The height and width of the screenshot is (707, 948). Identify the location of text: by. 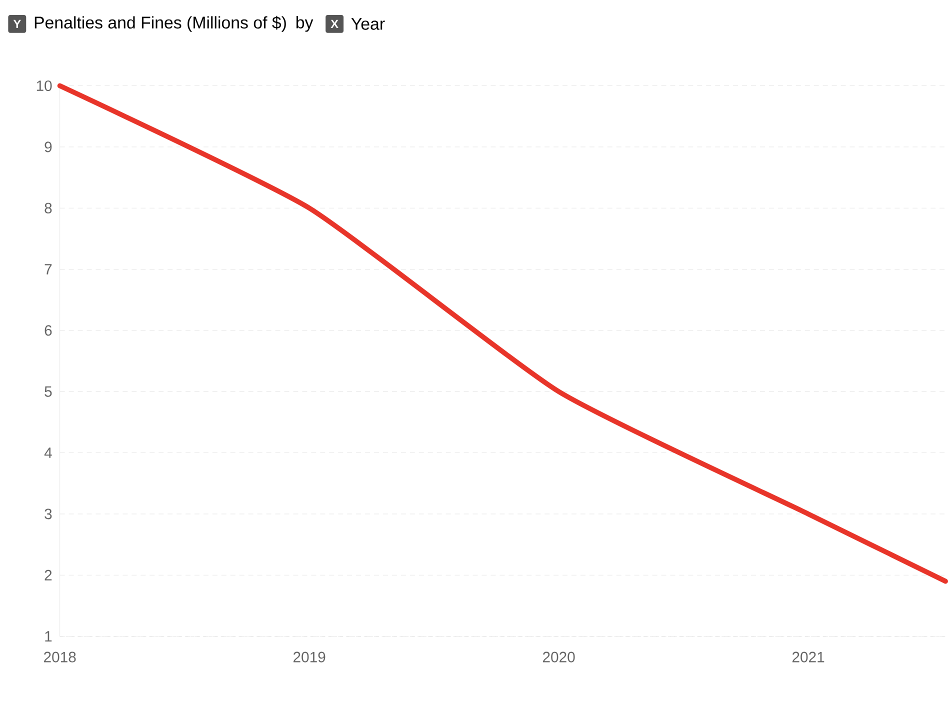
(305, 24).